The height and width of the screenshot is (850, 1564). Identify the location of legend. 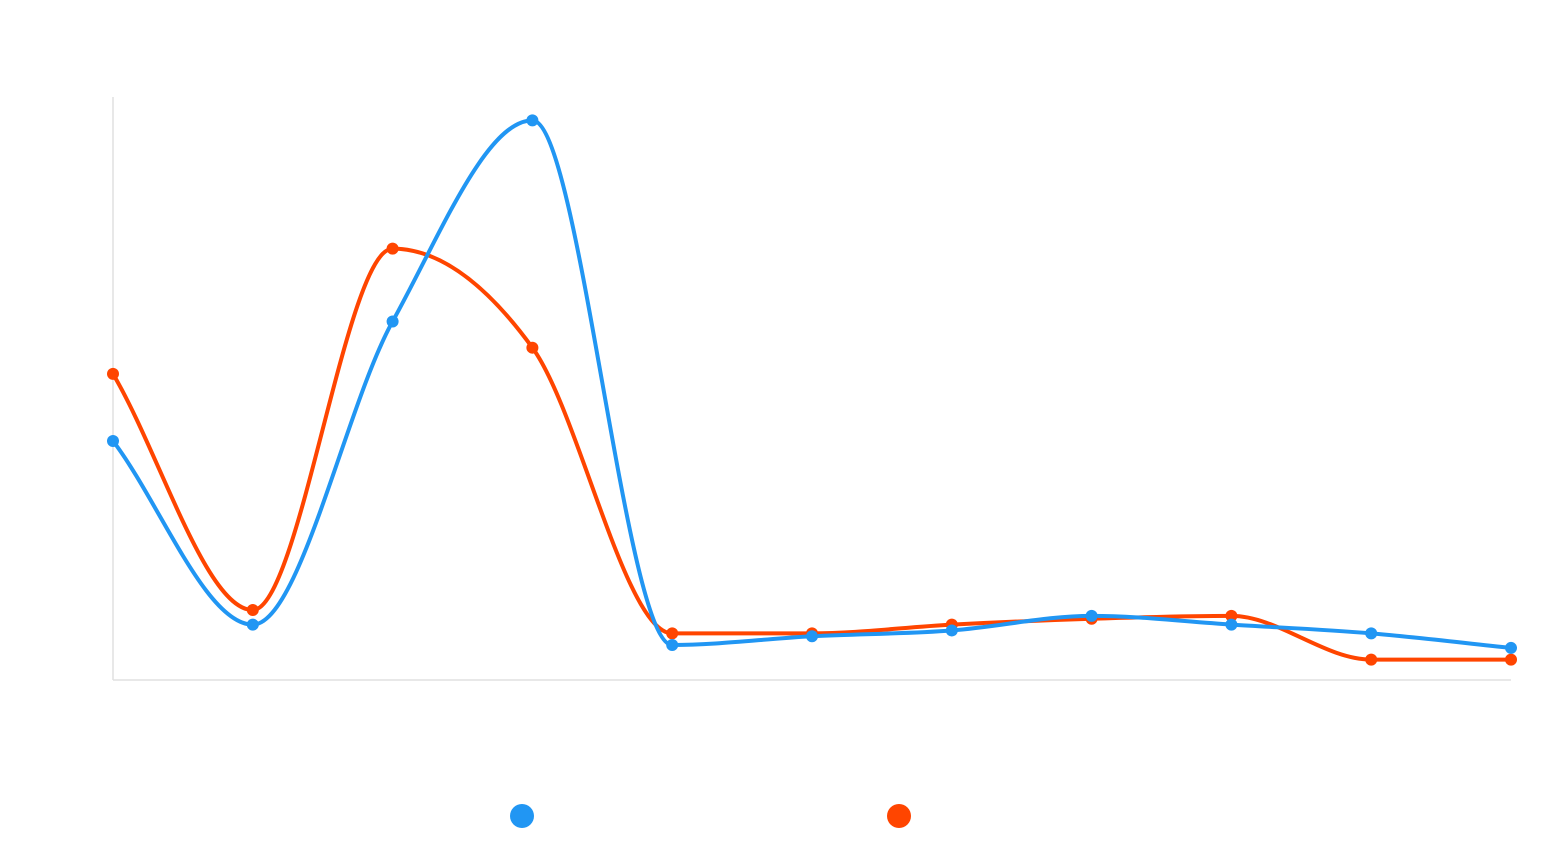
(710, 816).